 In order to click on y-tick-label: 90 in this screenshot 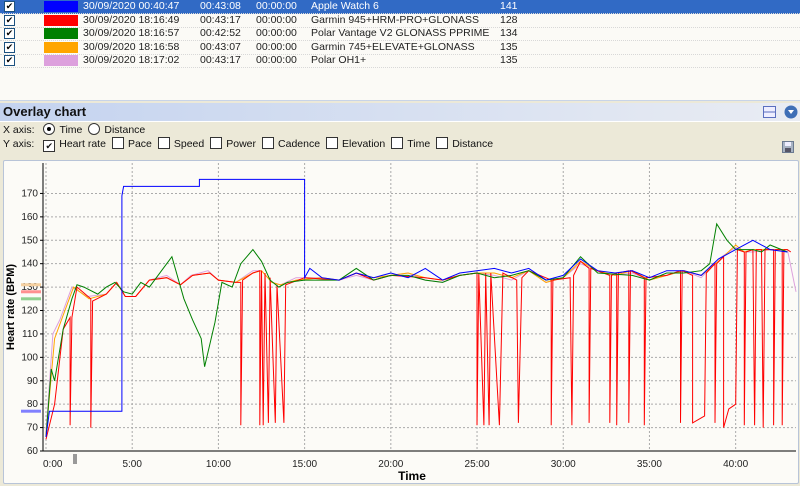, I will do `click(33, 381)`.